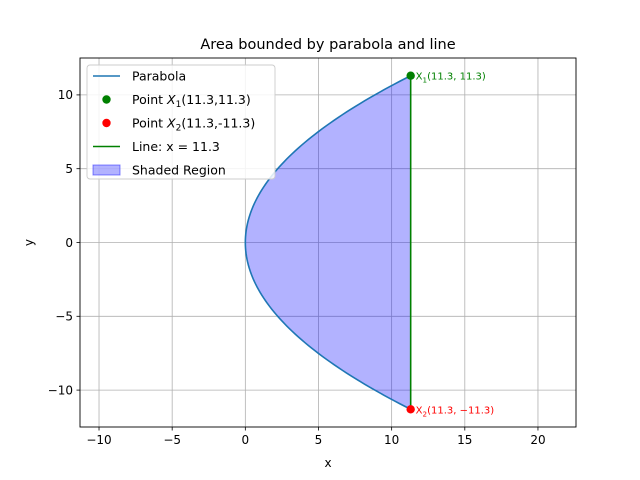 The image size is (640, 480). What do you see at coordinates (60, 390) in the screenshot?
I see `y-tick-label: −10` at bounding box center [60, 390].